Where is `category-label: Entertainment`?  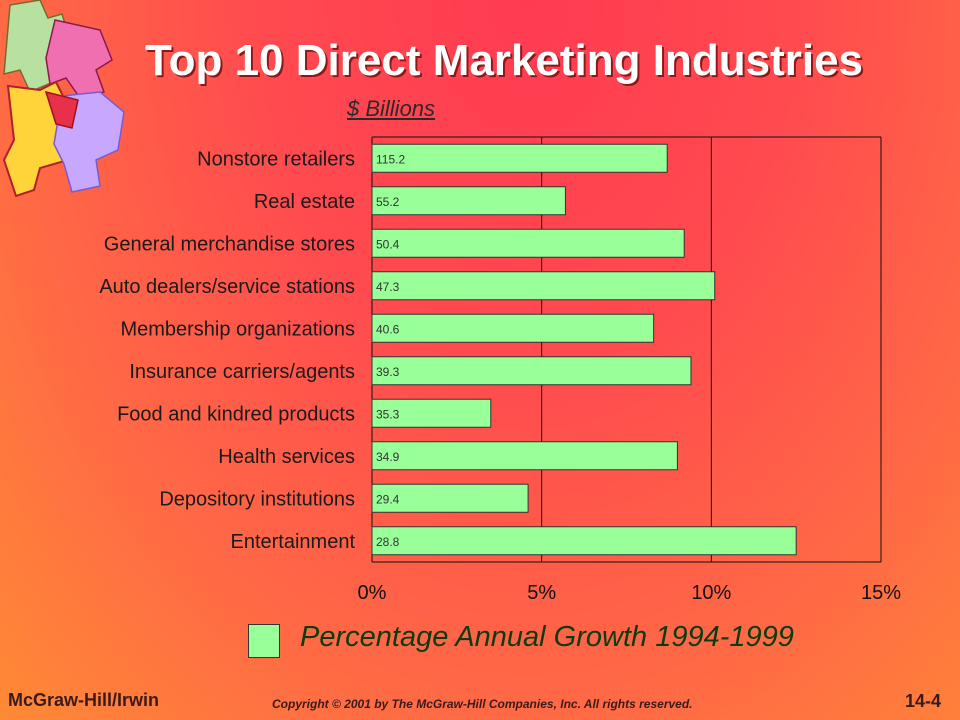
category-label: Entertainment is located at coordinates (292, 542).